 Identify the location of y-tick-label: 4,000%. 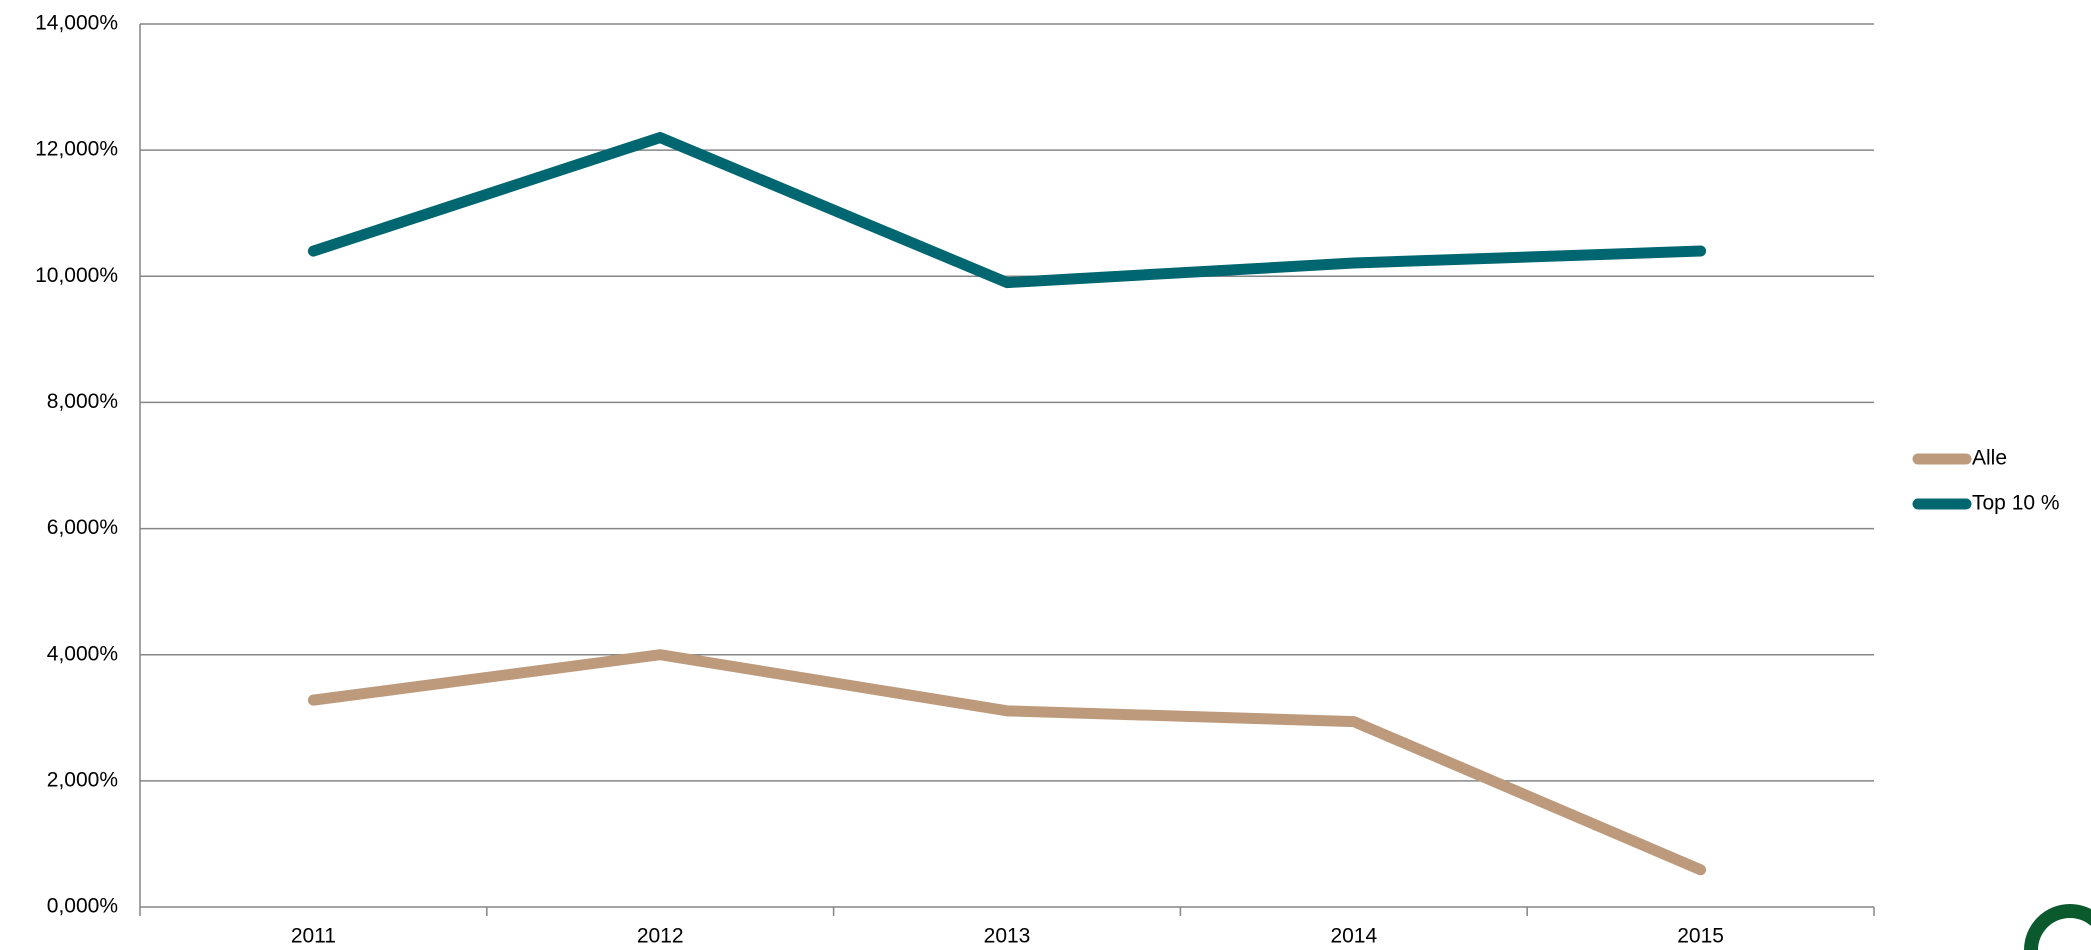
(82, 653).